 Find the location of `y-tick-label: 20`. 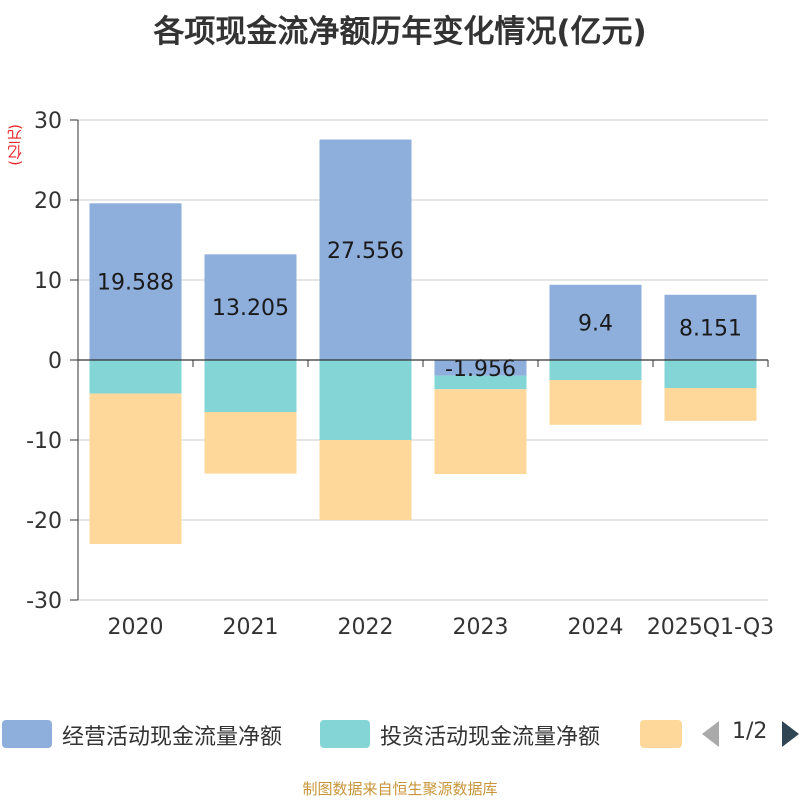

y-tick-label: 20 is located at coordinates (48, 201).